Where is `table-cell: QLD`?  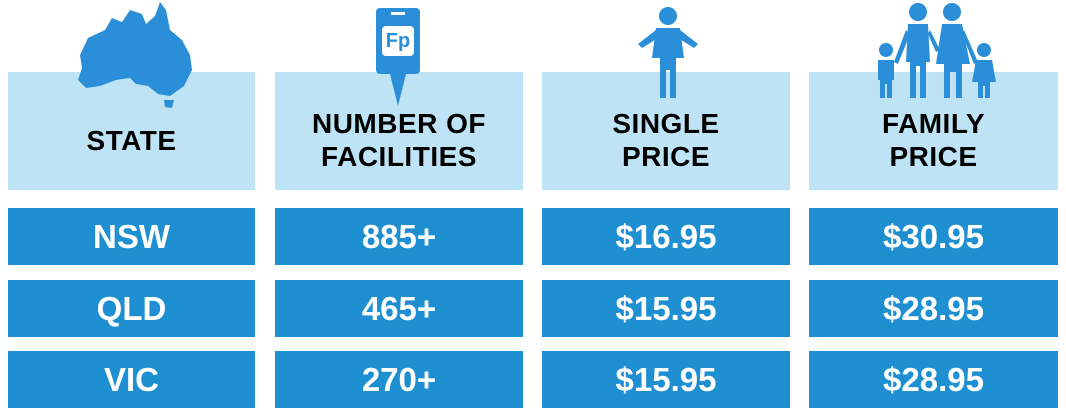 table-cell: QLD is located at coordinates (131, 308).